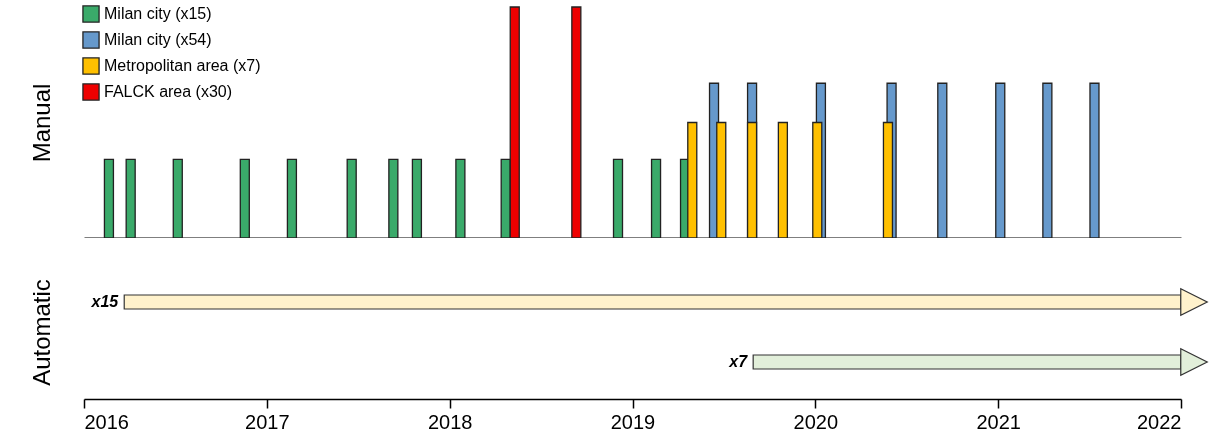  Describe the element at coordinates (816, 421) in the screenshot. I see `x-tick-label: 2020` at that location.